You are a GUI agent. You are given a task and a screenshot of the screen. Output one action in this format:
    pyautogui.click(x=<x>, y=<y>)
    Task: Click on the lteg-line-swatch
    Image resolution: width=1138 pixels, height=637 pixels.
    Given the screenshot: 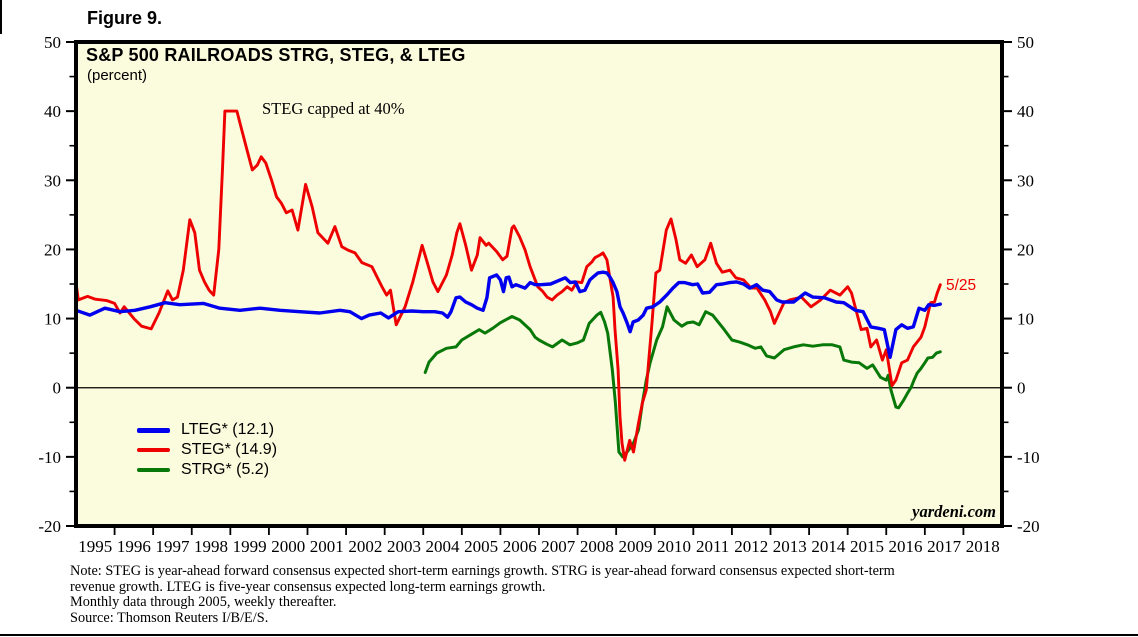 What is the action you would take?
    pyautogui.click(x=153, y=430)
    